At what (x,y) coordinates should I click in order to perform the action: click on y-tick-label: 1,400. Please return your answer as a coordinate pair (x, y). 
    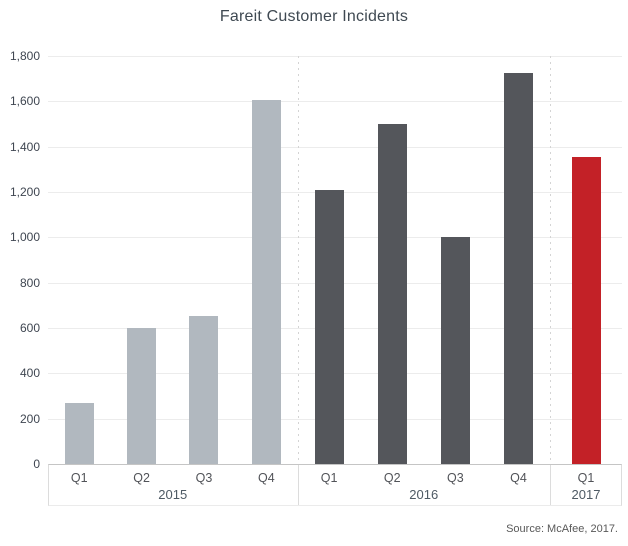
    Looking at the image, I should click on (24, 146).